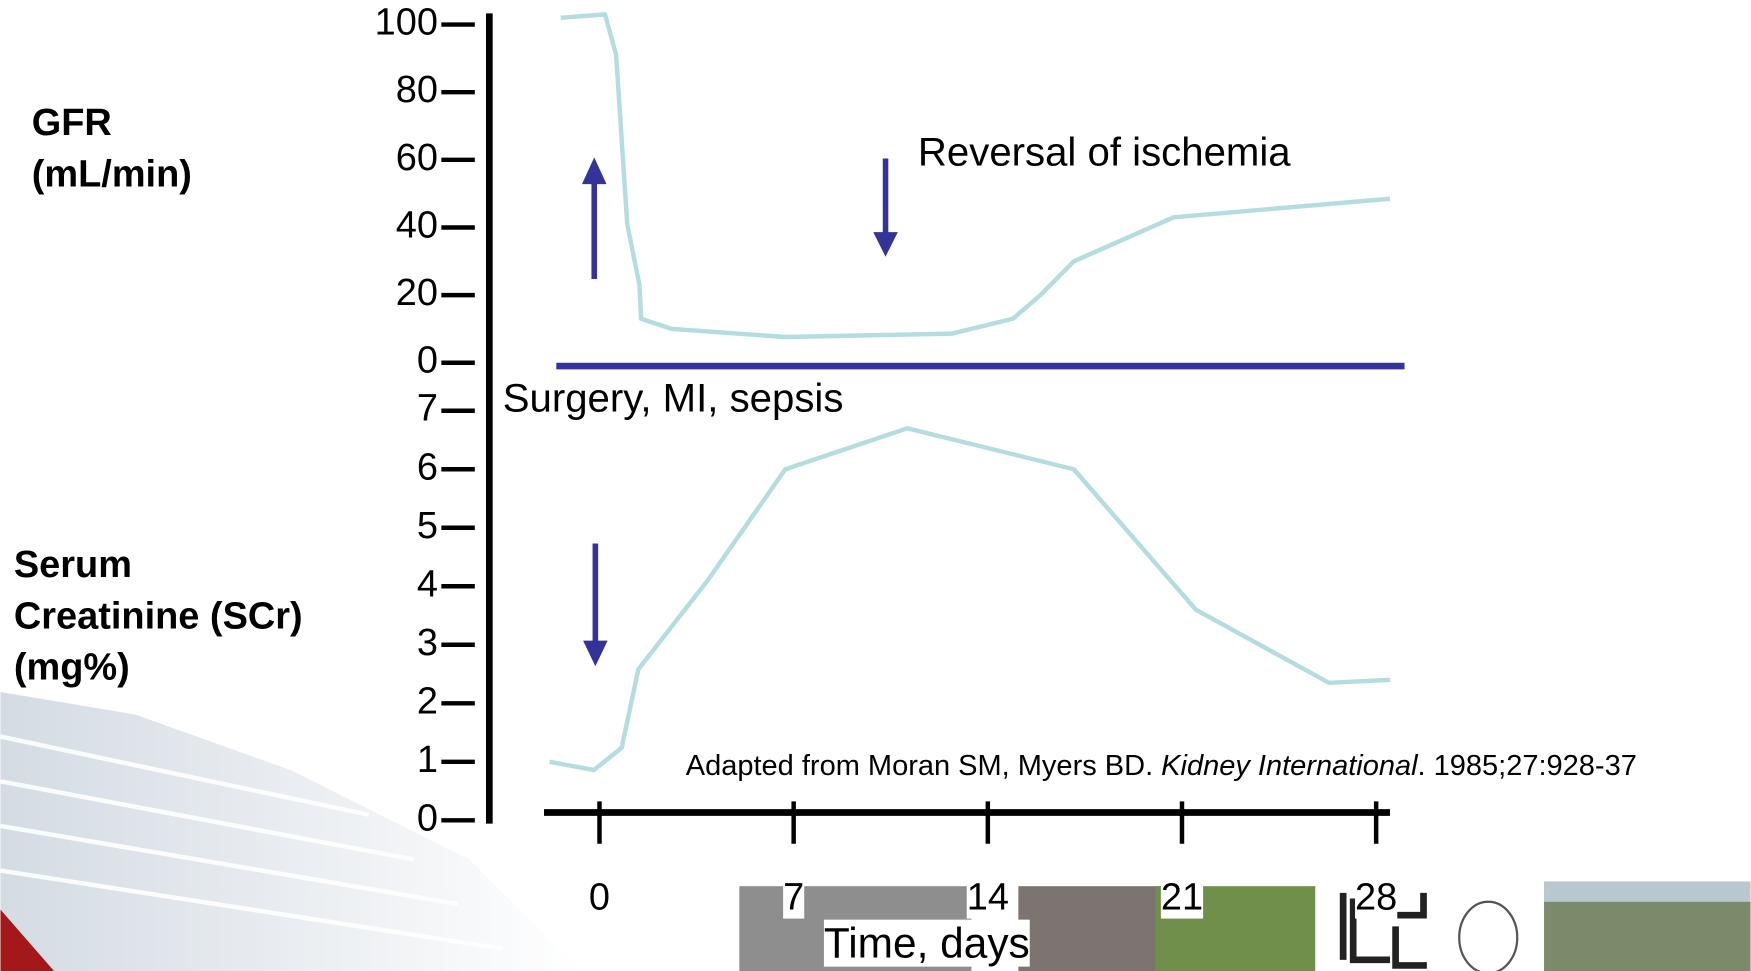 The image size is (1751, 971). What do you see at coordinates (1290, 765) in the screenshot?
I see `citation-journal: Kidney International` at bounding box center [1290, 765].